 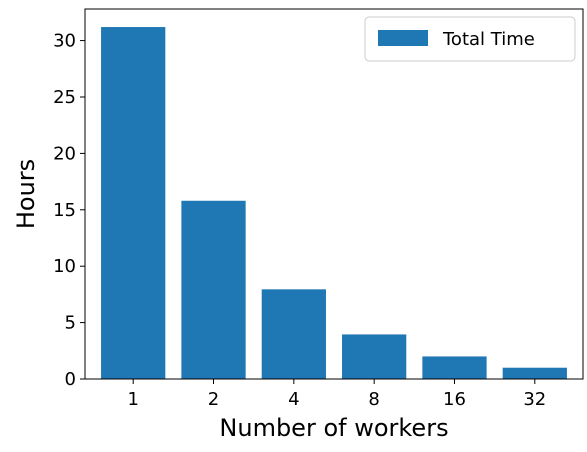 I want to click on legend: Total Time, so click(x=470, y=39).